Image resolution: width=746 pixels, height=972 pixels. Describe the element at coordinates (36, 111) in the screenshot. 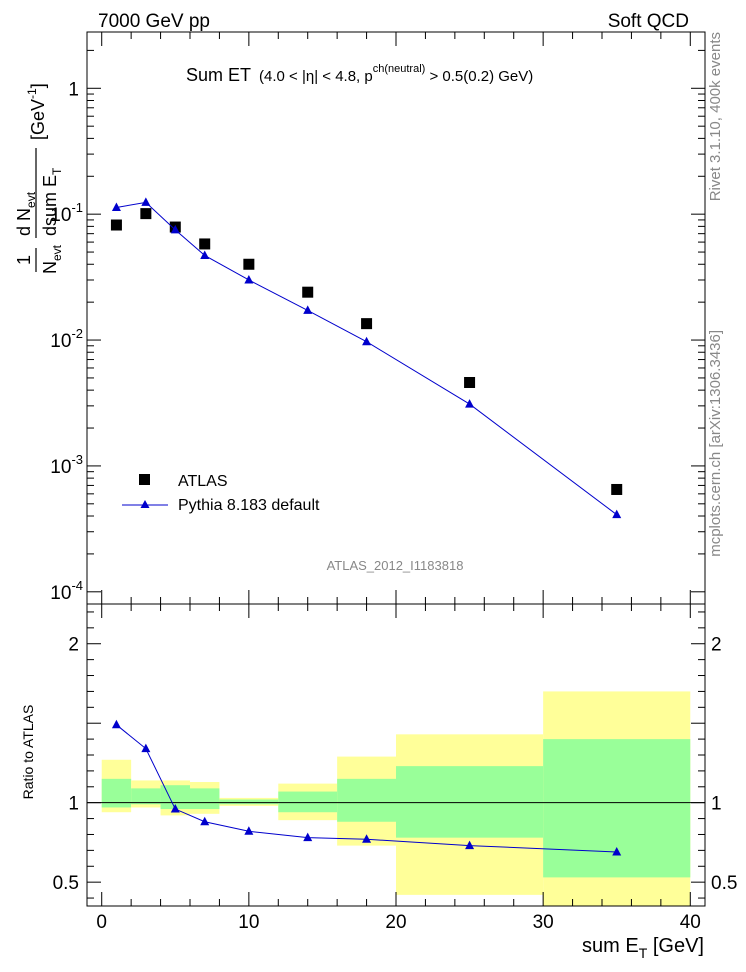

I see `ylabel-unit: [GeV-1]` at that location.